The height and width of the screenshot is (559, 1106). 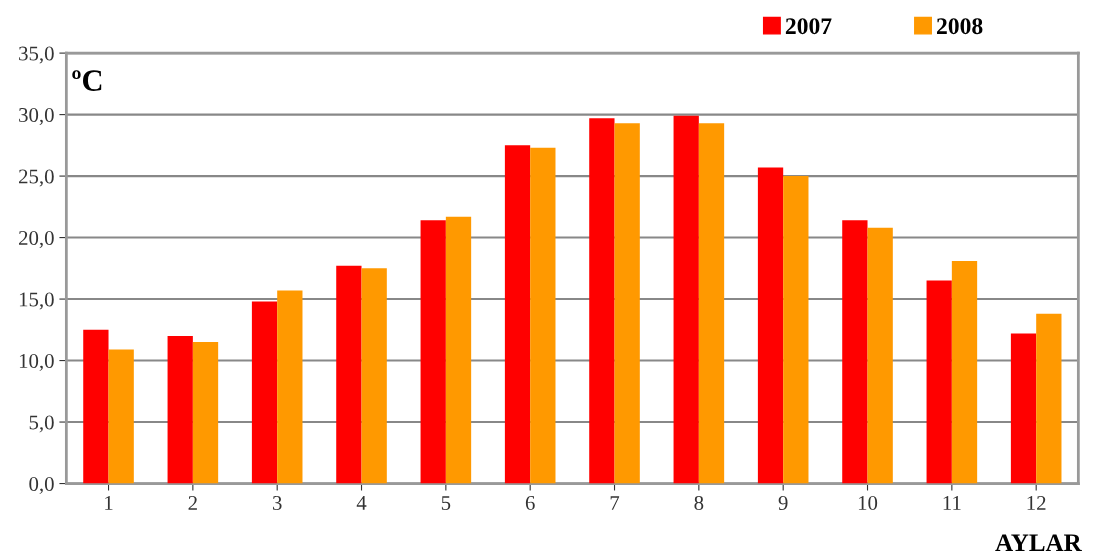 What do you see at coordinates (361, 503) in the screenshot?
I see `x-tick-label: 4` at bounding box center [361, 503].